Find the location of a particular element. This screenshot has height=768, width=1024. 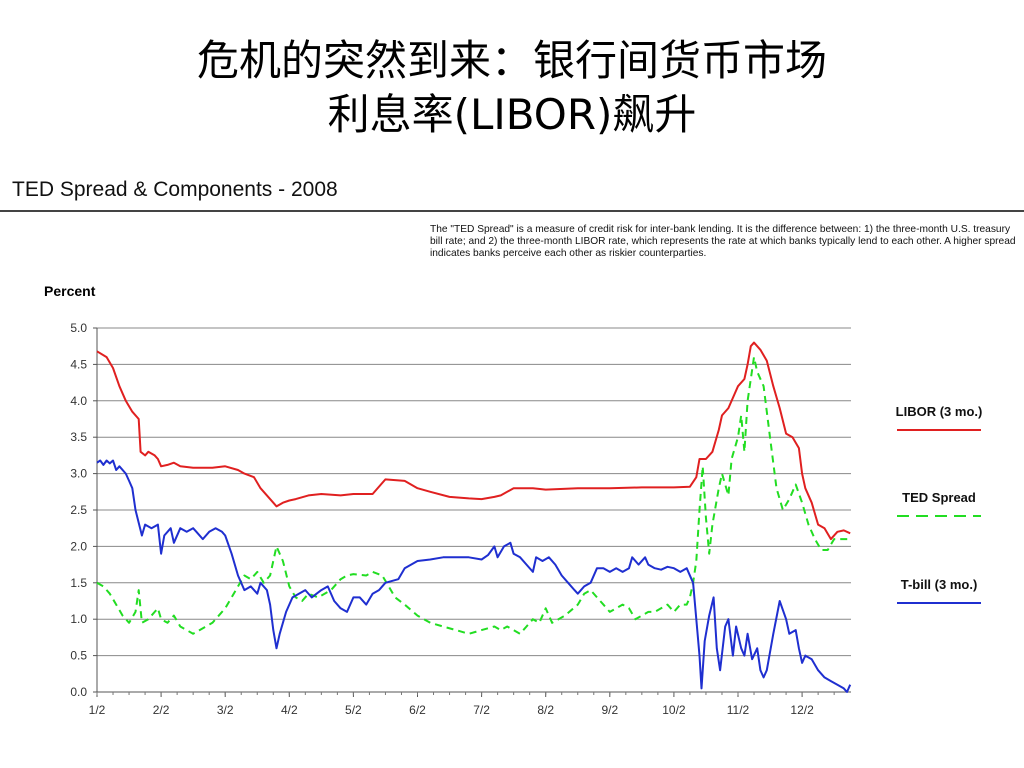

legend-label-2: T-bill (3 mo.) is located at coordinates (939, 584).